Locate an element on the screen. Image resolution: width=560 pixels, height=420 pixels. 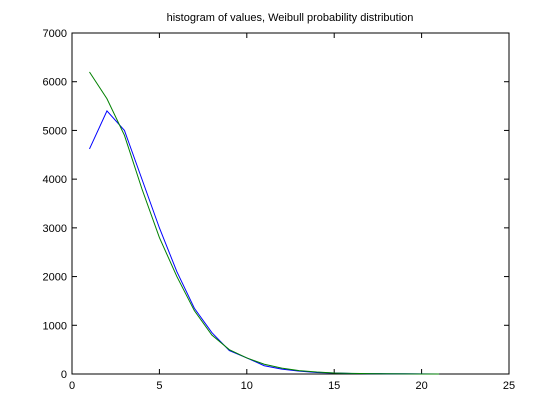
y-tick-label: 1000 is located at coordinates (55, 326).